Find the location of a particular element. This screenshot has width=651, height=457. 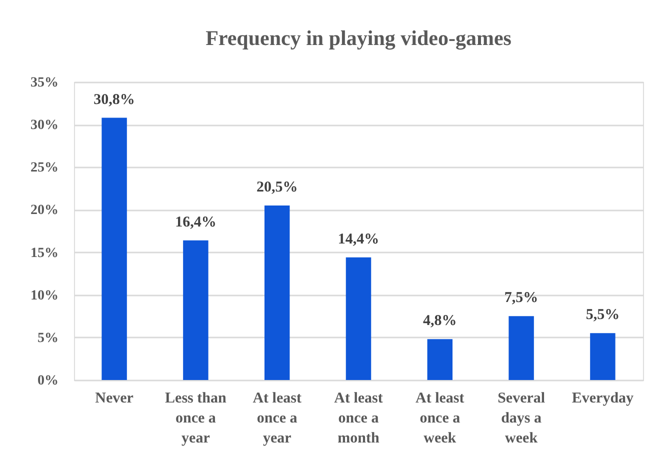

data-label: 5,5% is located at coordinates (603, 315).